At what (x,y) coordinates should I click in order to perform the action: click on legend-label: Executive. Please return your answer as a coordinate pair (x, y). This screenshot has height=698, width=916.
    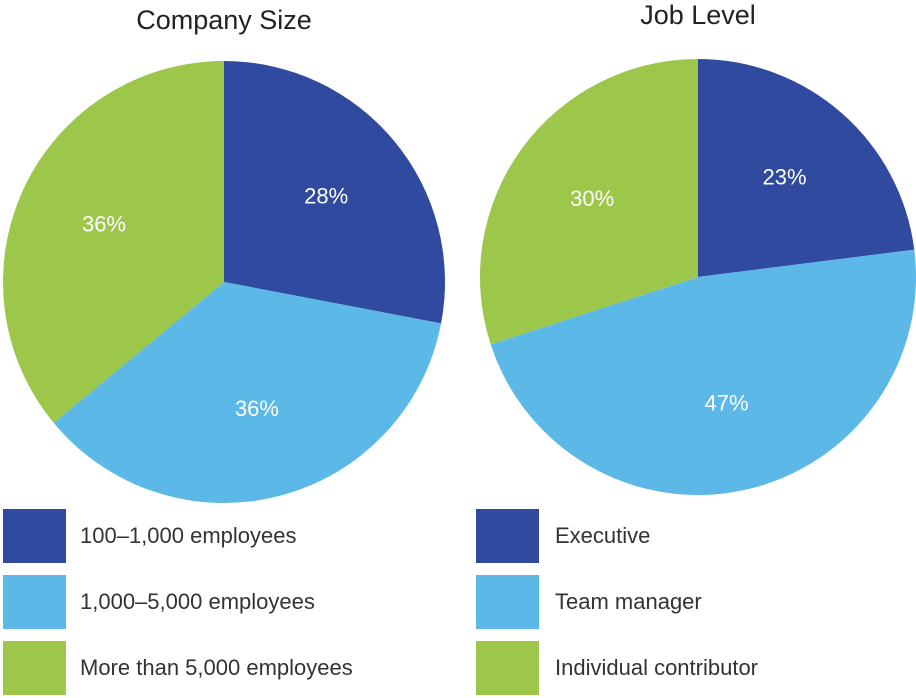
    Looking at the image, I should click on (602, 535).